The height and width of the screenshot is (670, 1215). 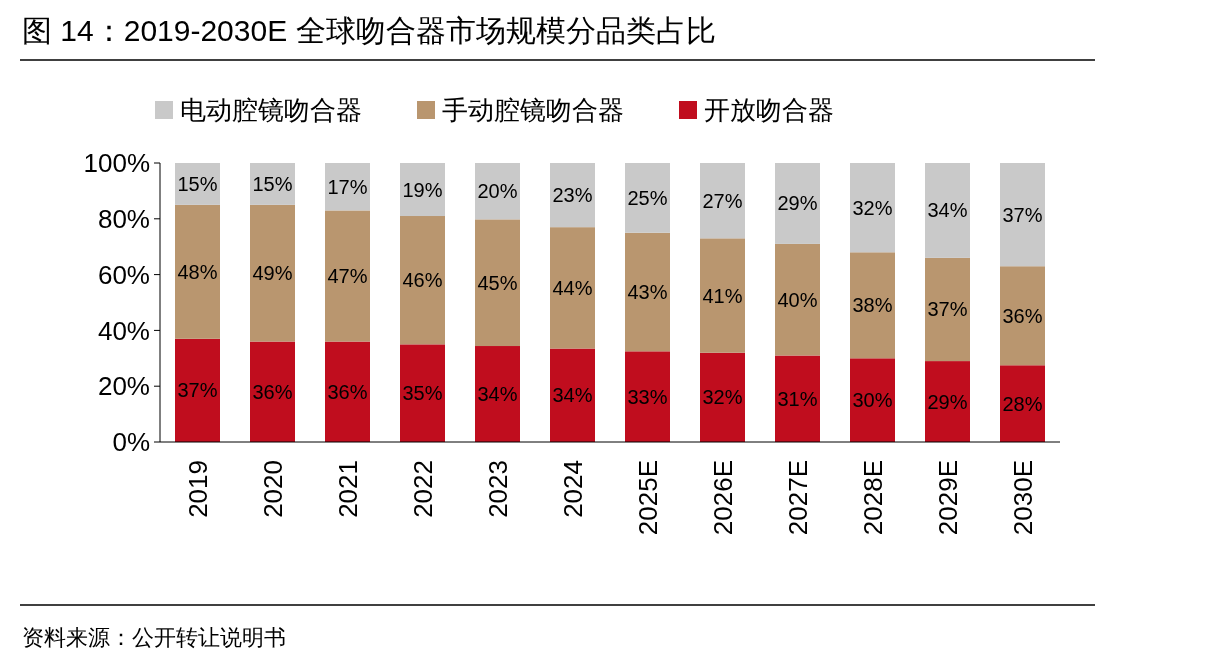 I want to click on y-tick-label: 80%, so click(x=123, y=218).